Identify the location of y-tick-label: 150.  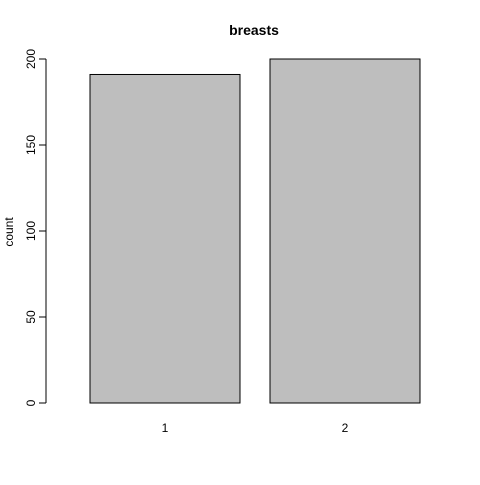
(31, 145).